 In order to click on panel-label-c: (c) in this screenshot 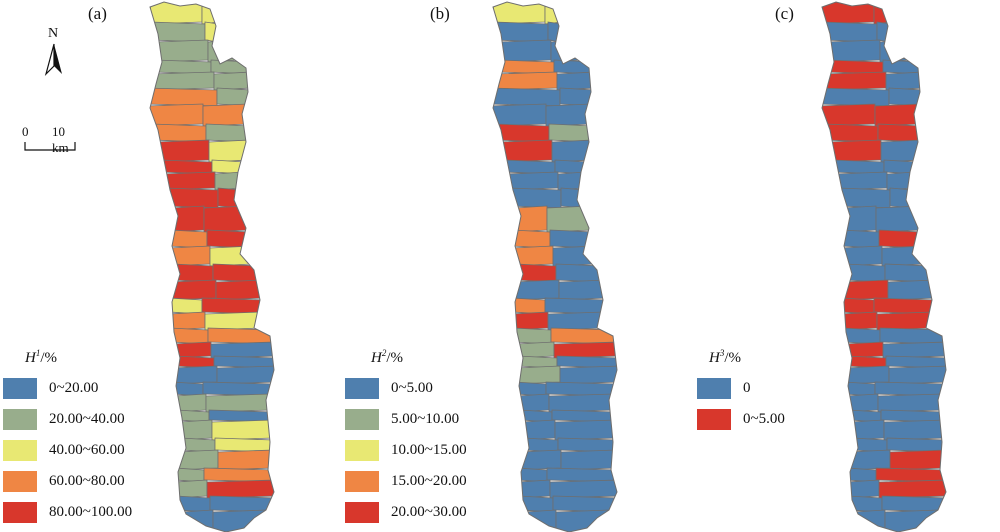, I will do `click(784, 13)`.